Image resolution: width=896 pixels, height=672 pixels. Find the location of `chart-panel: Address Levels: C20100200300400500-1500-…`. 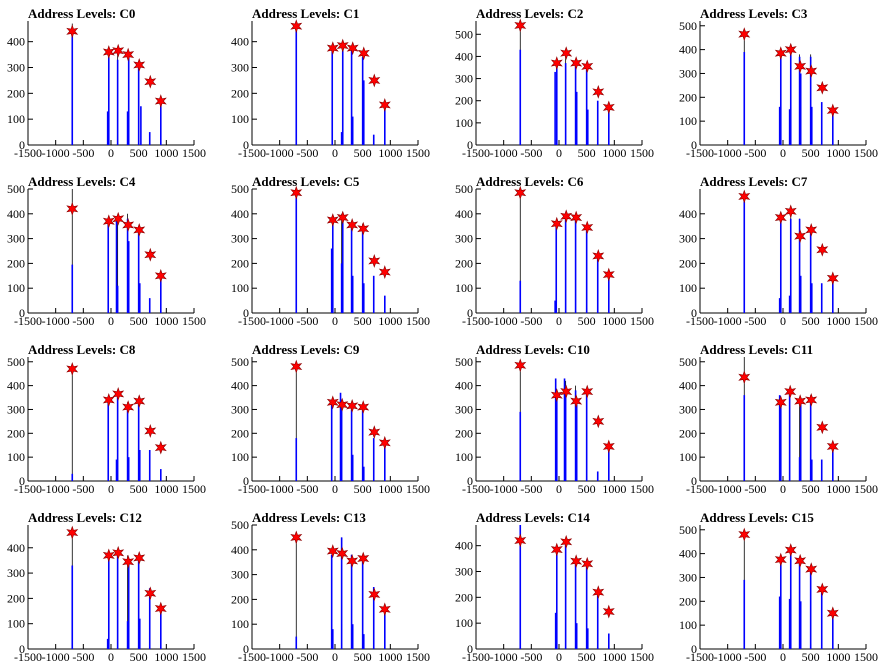

chart-panel: Address Levels: C20100200300400500-1500-… is located at coordinates (554, 83).